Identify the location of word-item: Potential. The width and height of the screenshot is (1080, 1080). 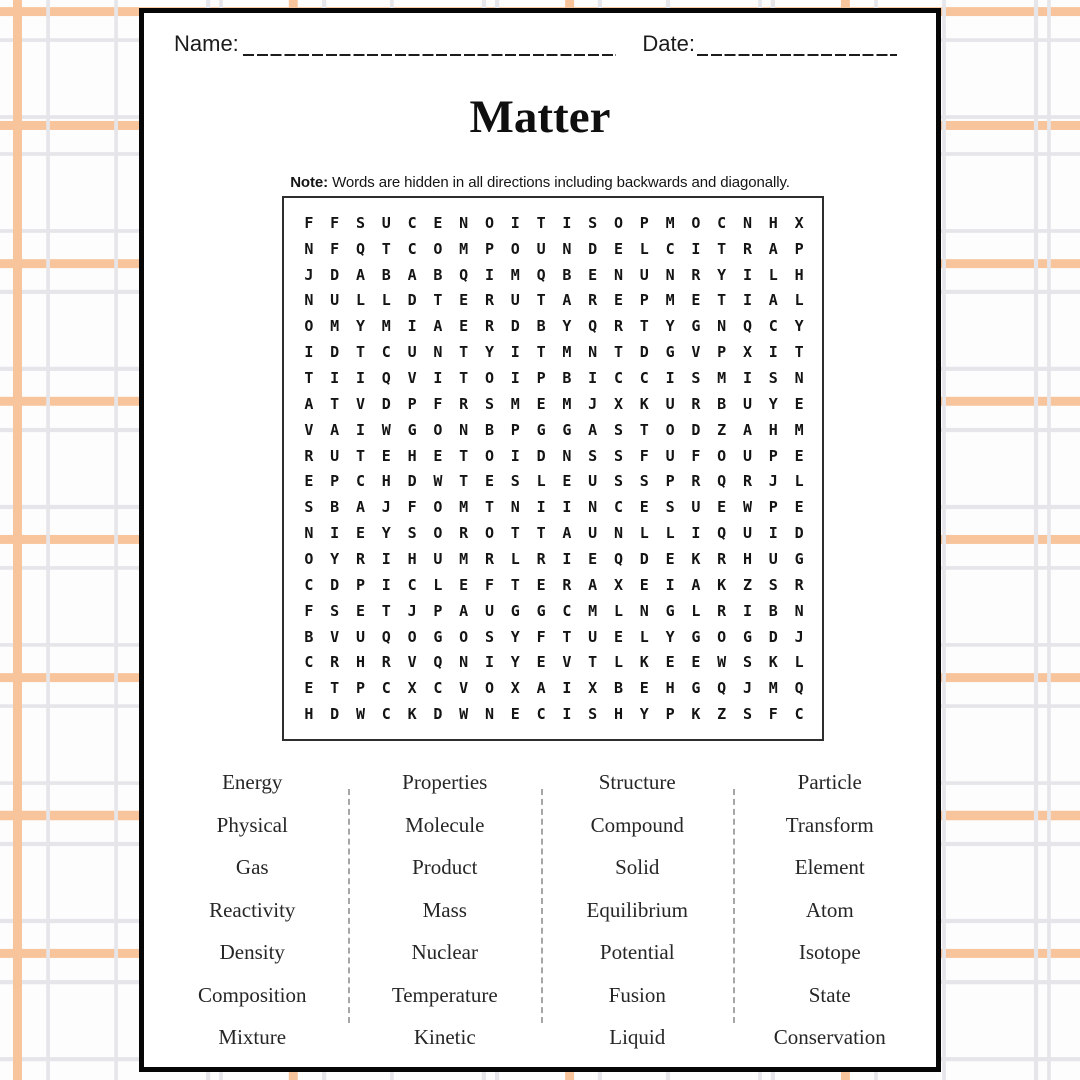
(637, 952).